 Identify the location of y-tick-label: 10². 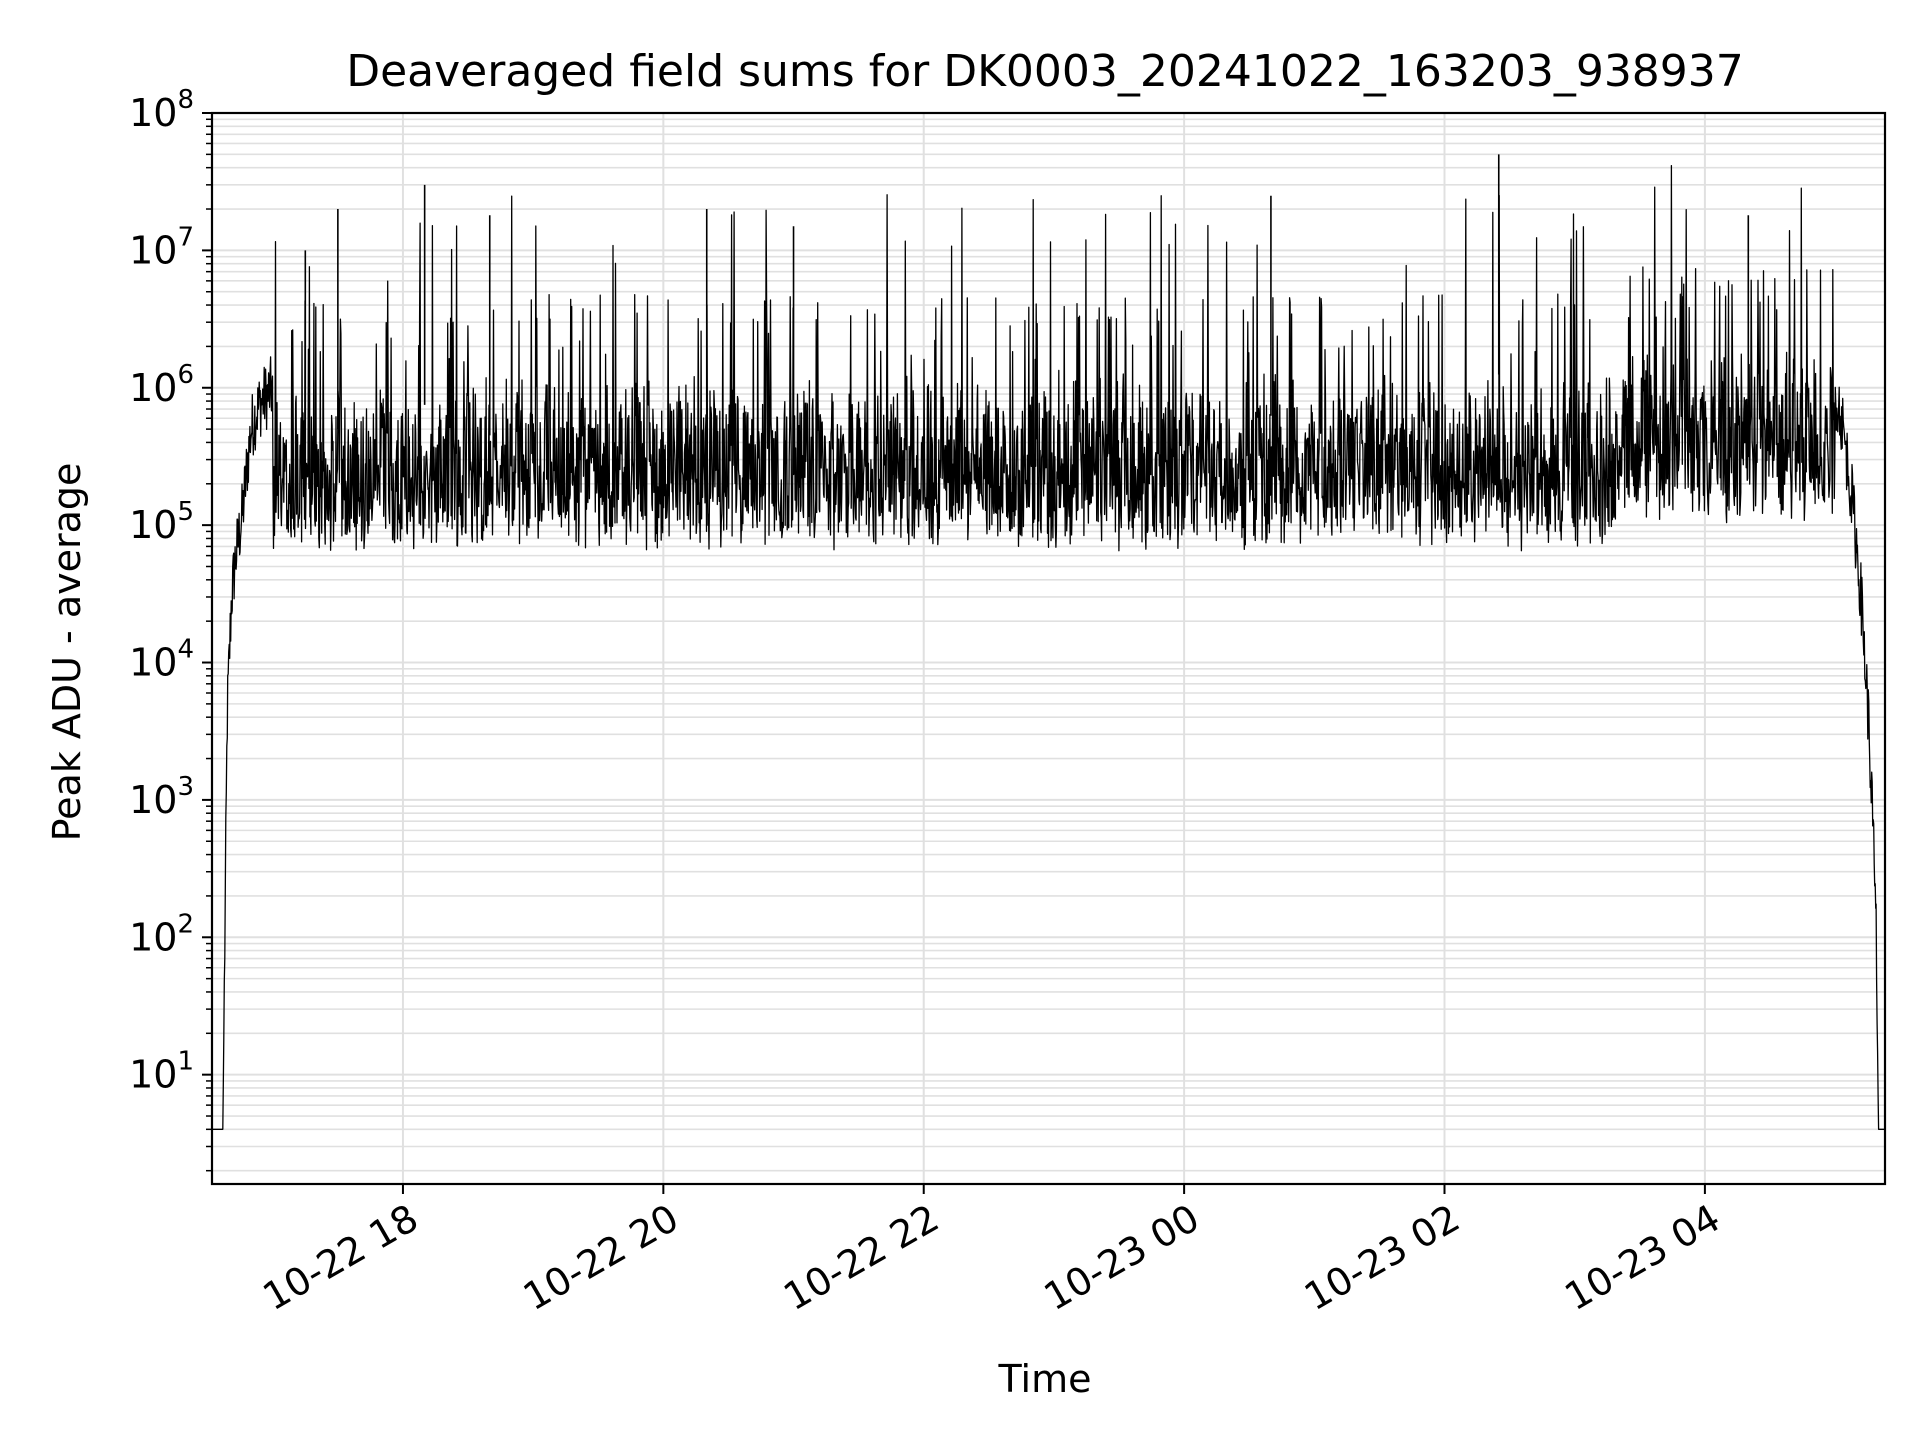
(161, 934).